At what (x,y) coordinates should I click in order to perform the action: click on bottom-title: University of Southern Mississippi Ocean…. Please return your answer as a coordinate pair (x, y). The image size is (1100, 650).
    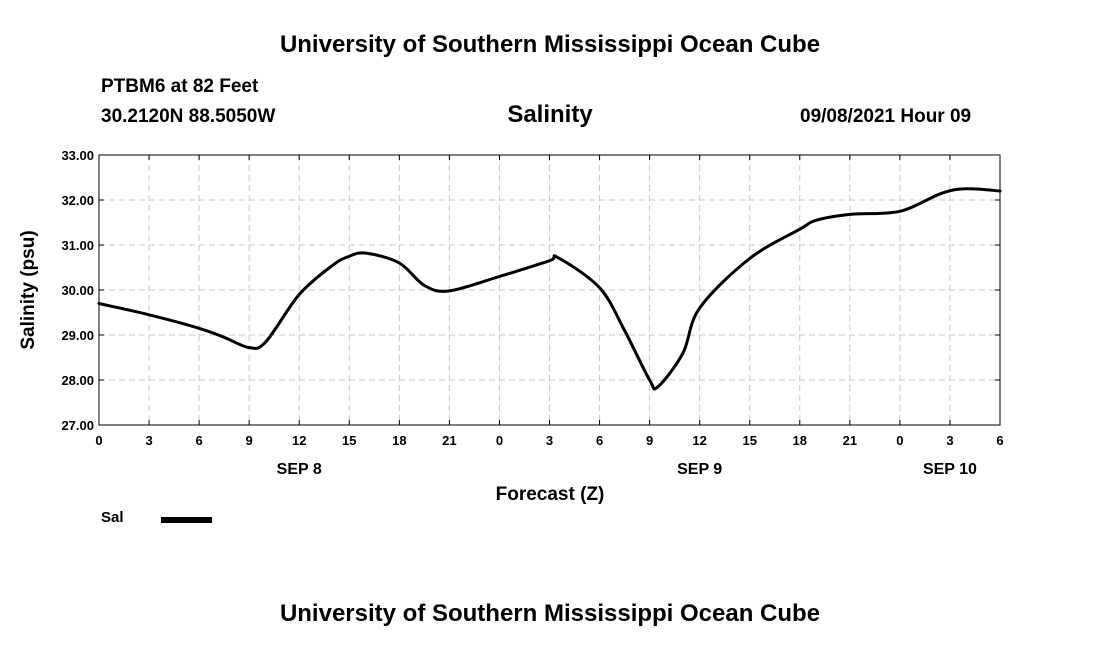
    Looking at the image, I should click on (550, 613).